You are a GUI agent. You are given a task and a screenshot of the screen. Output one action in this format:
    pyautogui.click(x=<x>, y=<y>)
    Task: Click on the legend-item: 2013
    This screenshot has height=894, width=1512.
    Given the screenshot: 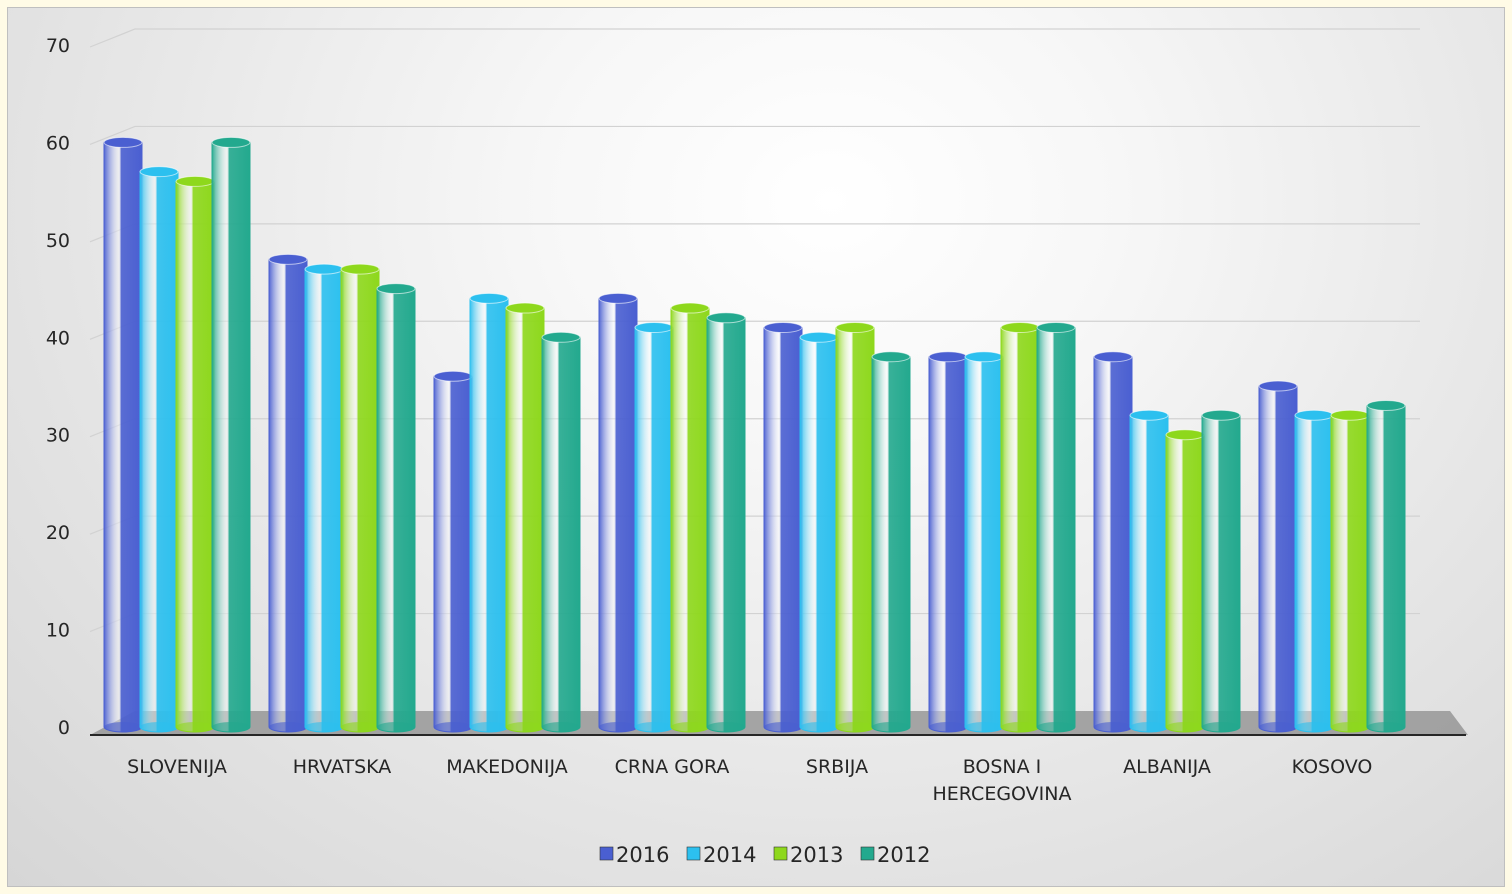 What is the action you would take?
    pyautogui.click(x=808, y=855)
    